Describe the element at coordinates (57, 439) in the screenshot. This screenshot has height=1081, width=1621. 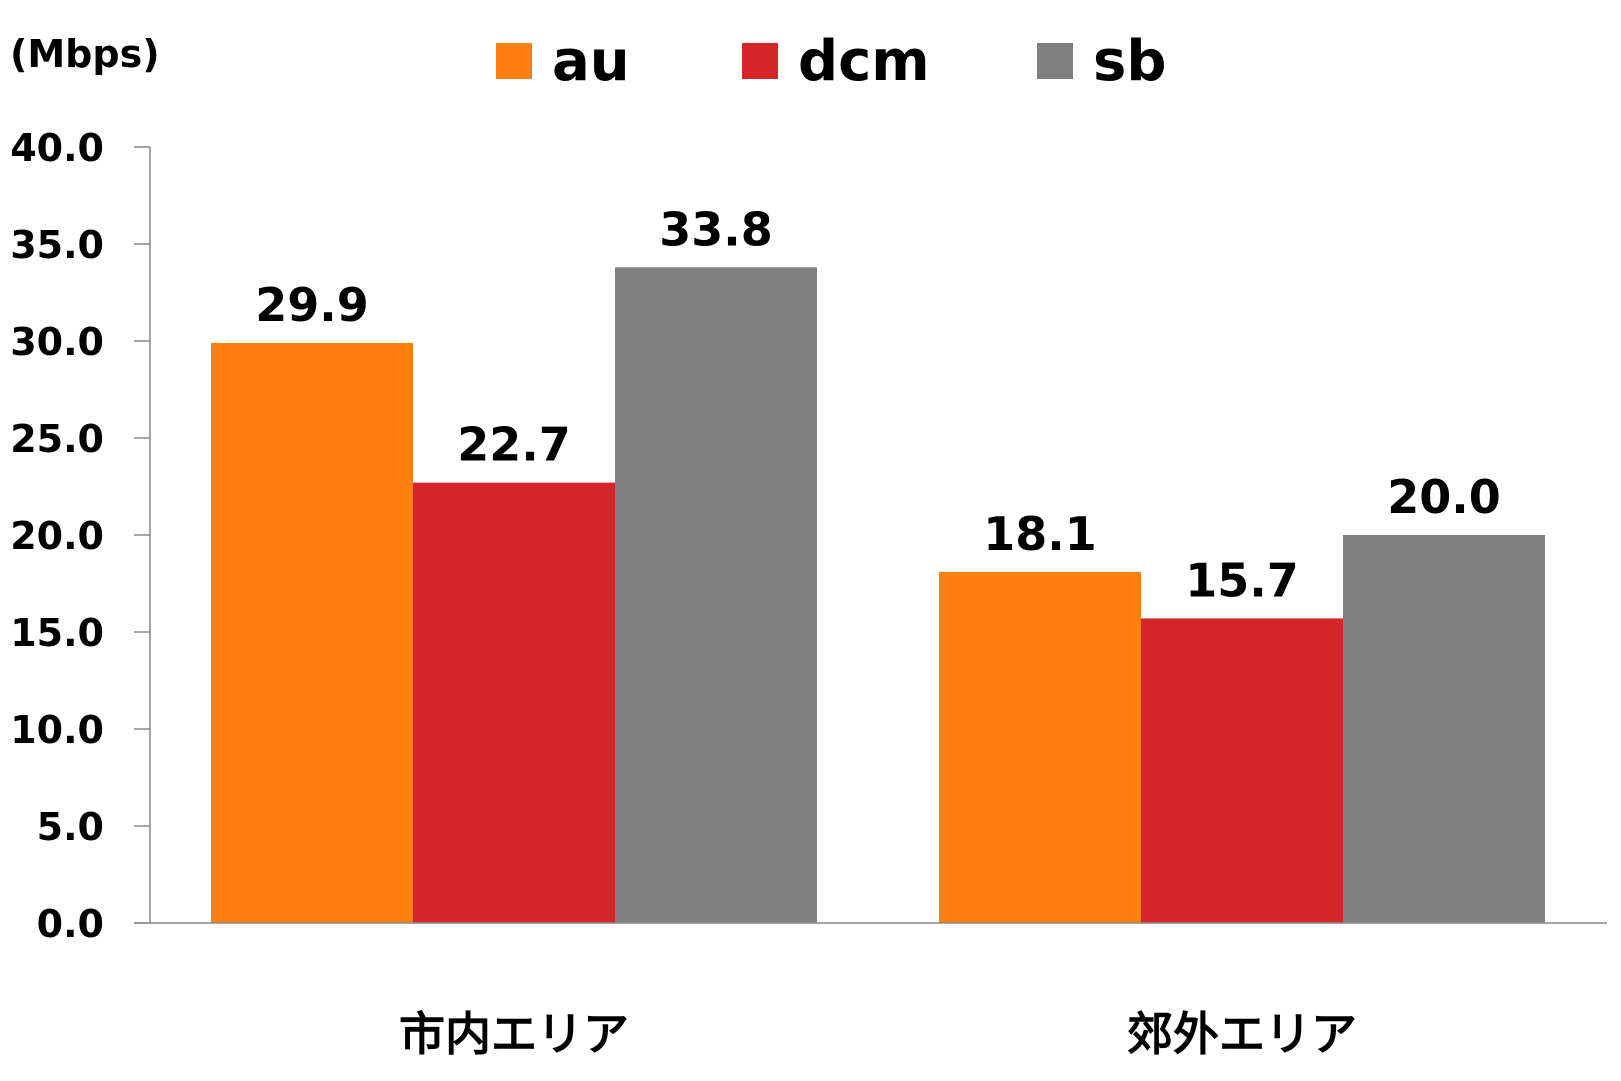
I see `y-tick-label: 25.0` at that location.